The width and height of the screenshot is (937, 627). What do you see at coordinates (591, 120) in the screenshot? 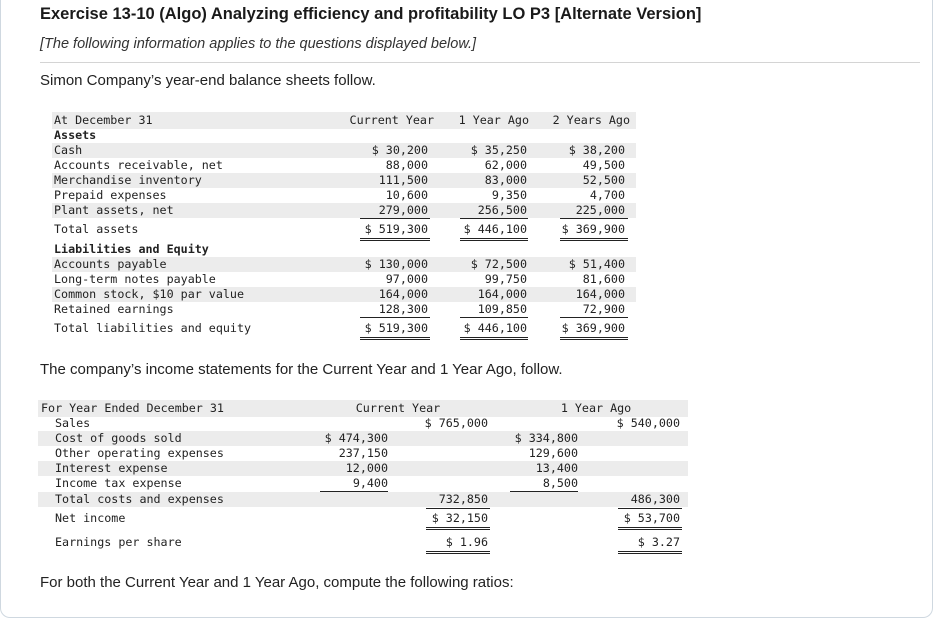
I see `header-2-years-ago: 2 Years Ago` at bounding box center [591, 120].